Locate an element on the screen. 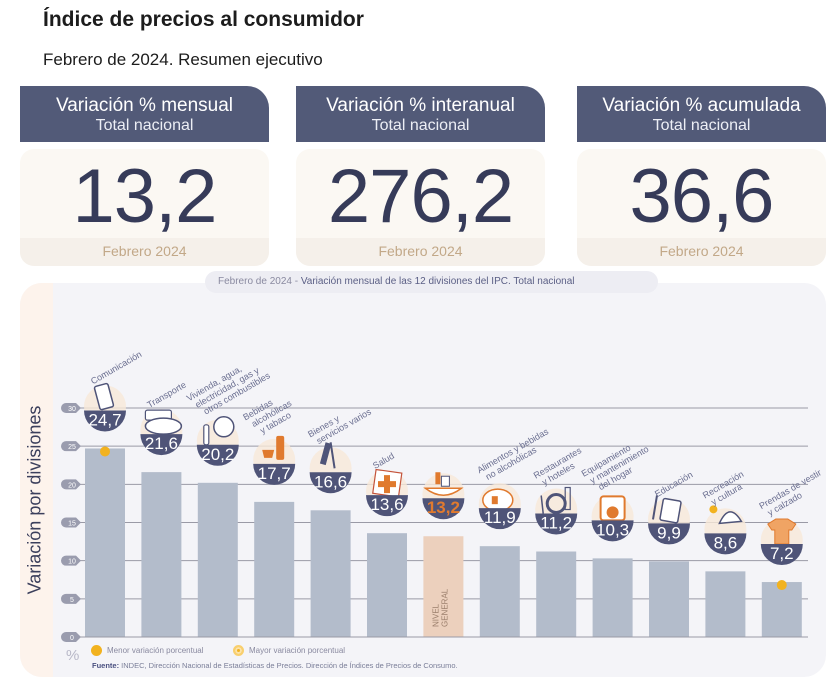 The width and height of the screenshot is (838, 692). category-label: Bebidasalcohólicasy tabaco is located at coordinates (269, 414).